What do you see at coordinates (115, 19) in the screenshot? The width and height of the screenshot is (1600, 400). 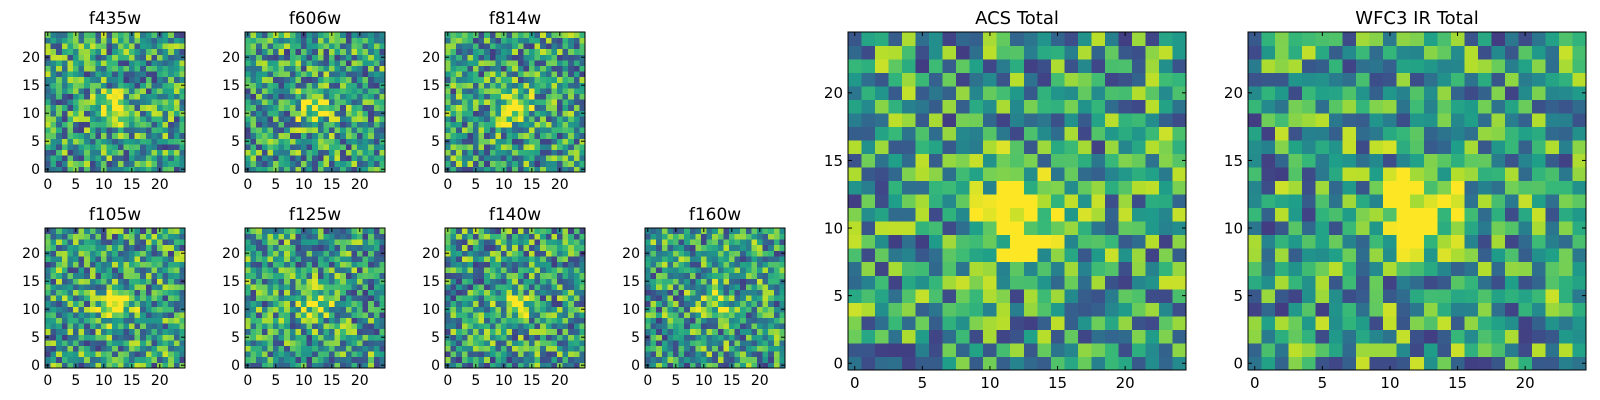 I see `f435w-title: f435w` at bounding box center [115, 19].